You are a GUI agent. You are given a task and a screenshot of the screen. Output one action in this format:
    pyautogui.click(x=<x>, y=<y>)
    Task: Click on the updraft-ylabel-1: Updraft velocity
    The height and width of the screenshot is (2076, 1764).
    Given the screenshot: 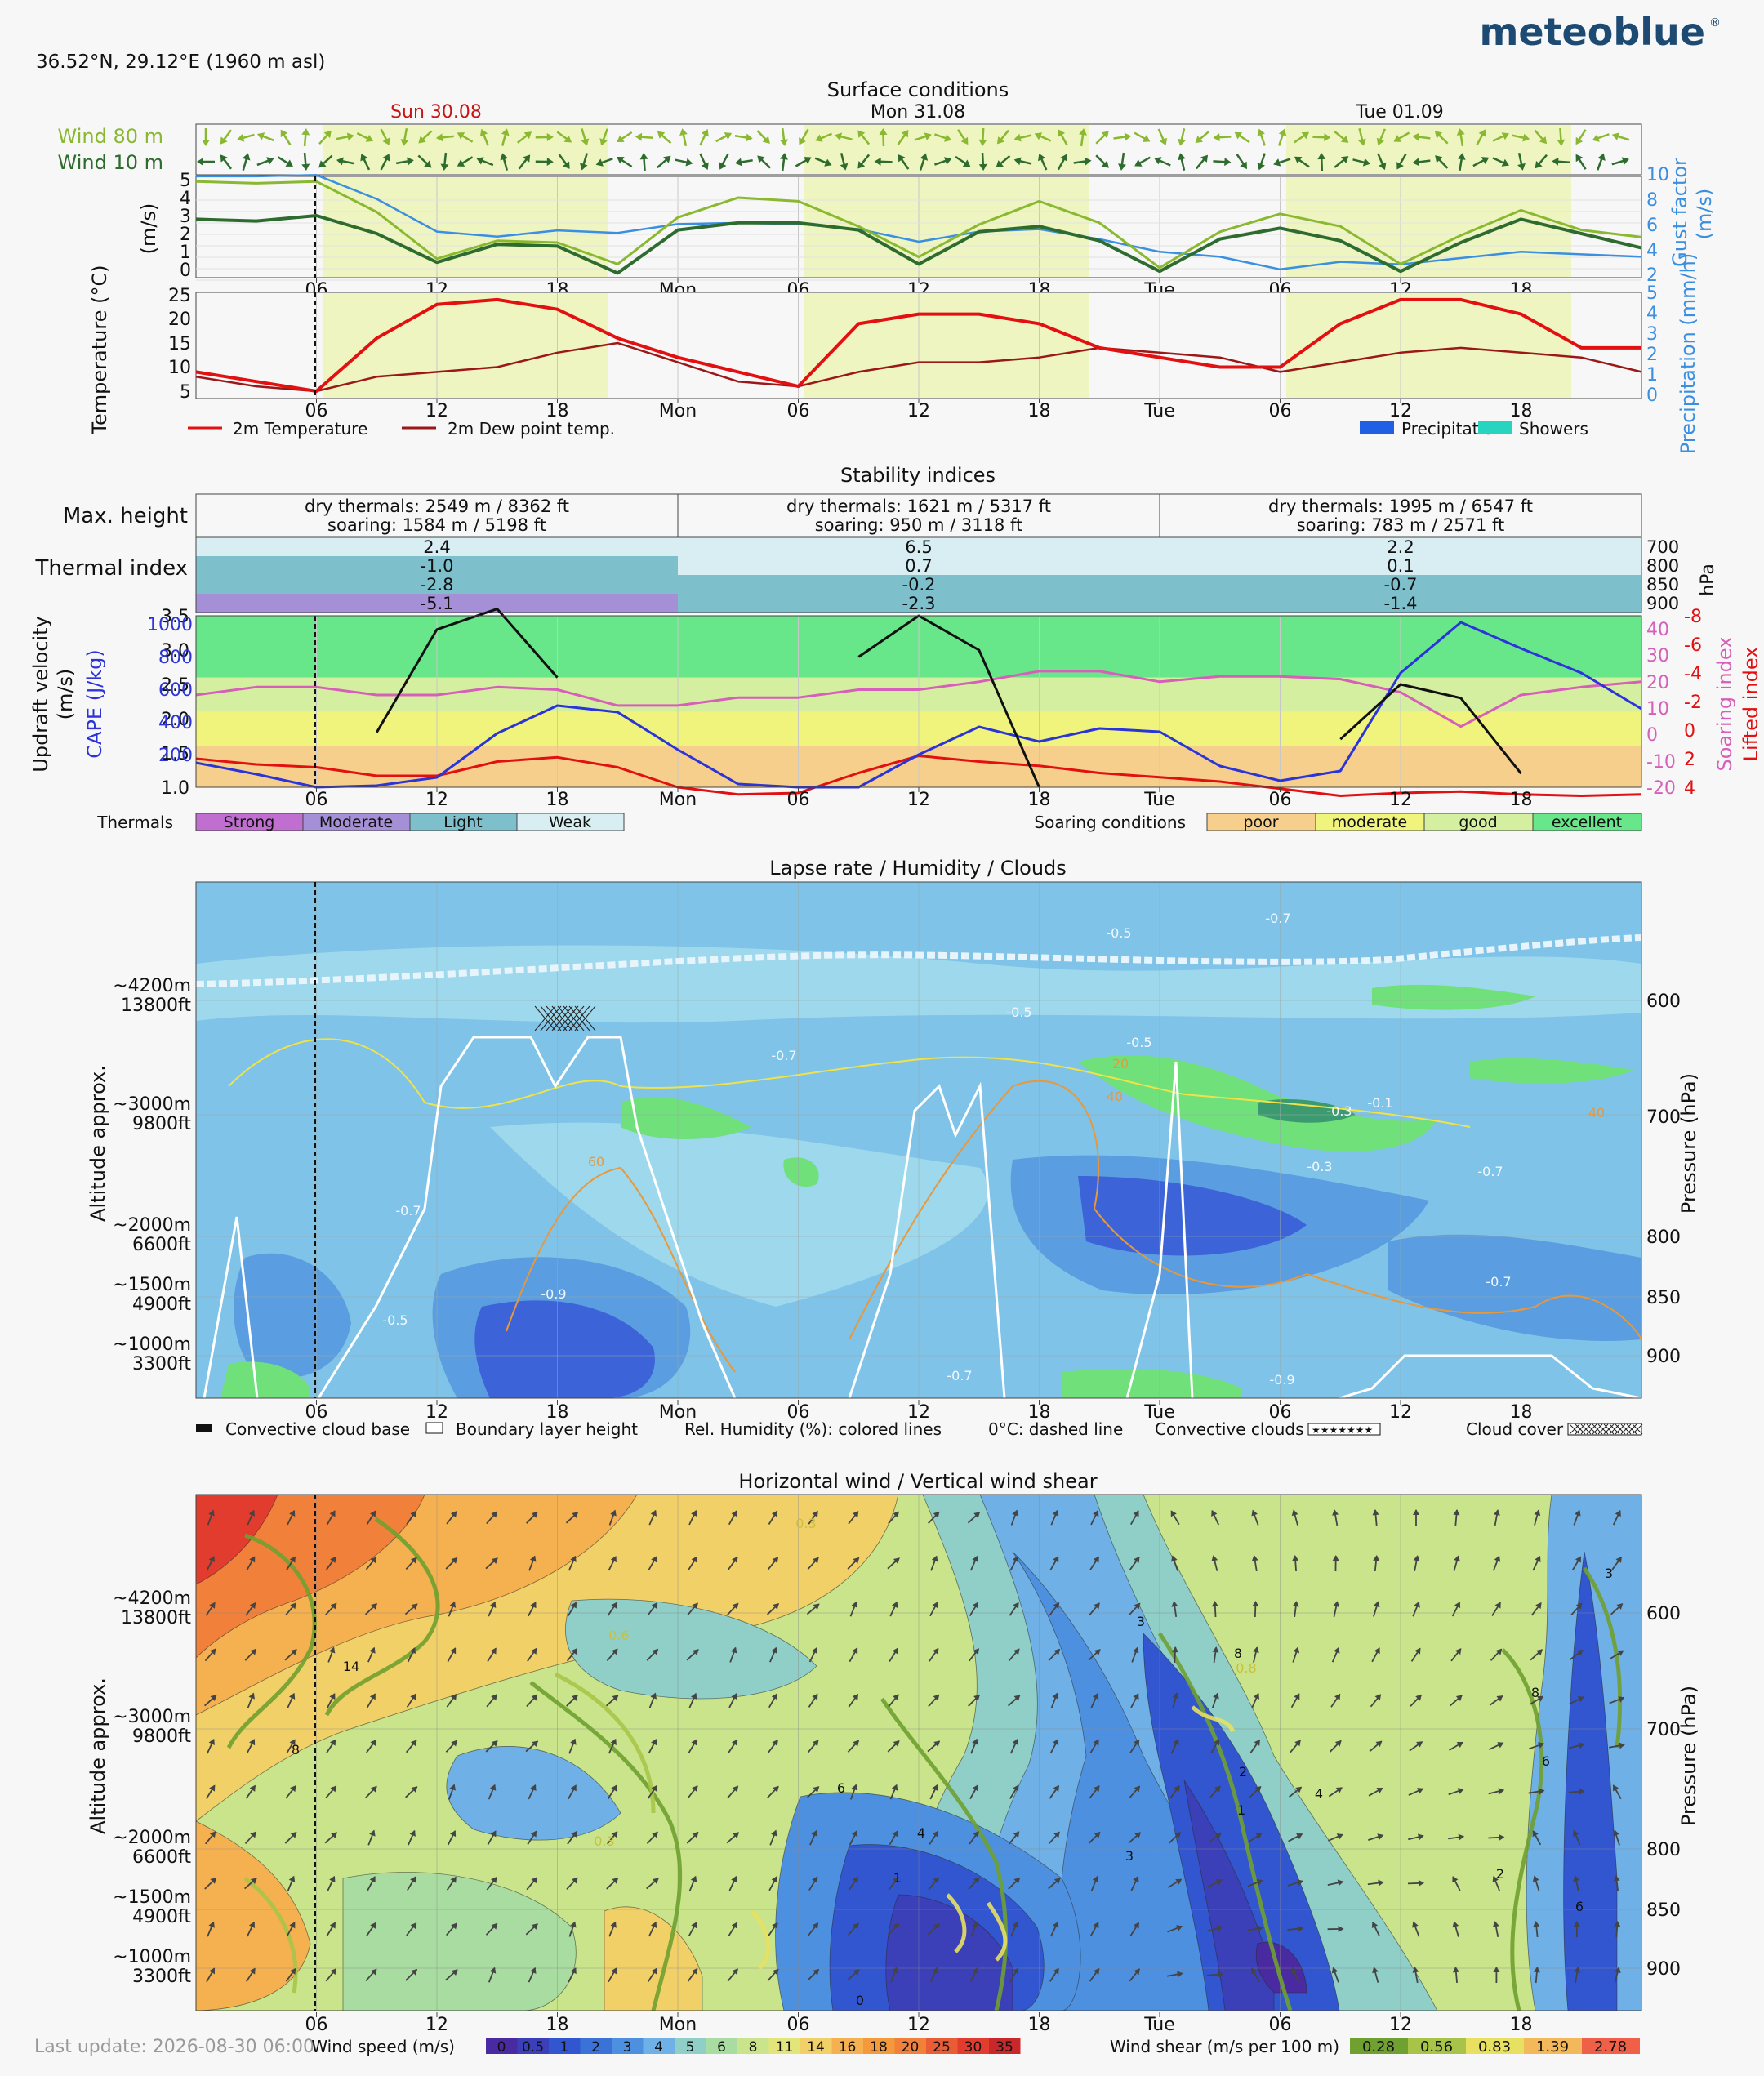 What is the action you would take?
    pyautogui.click(x=40, y=694)
    